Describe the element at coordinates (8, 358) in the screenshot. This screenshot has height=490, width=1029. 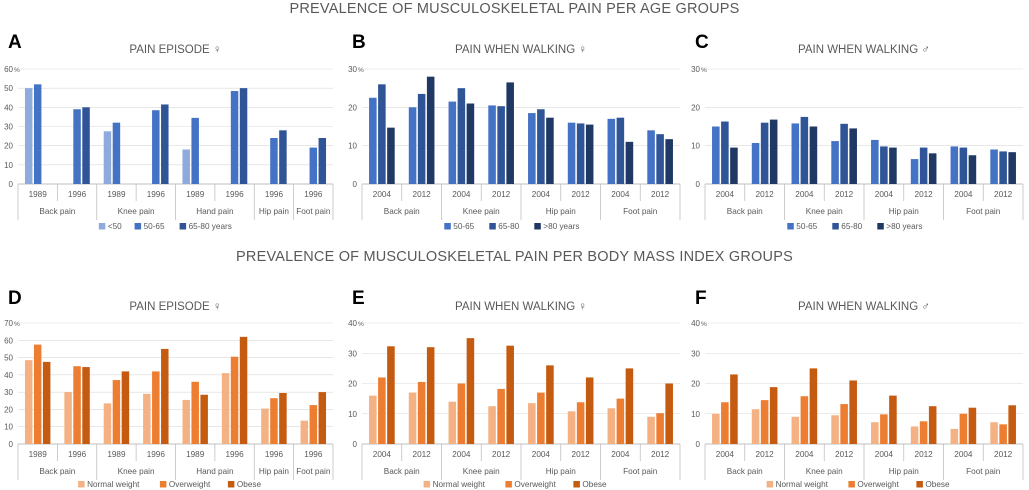
I see `y-tick-label: 50` at that location.